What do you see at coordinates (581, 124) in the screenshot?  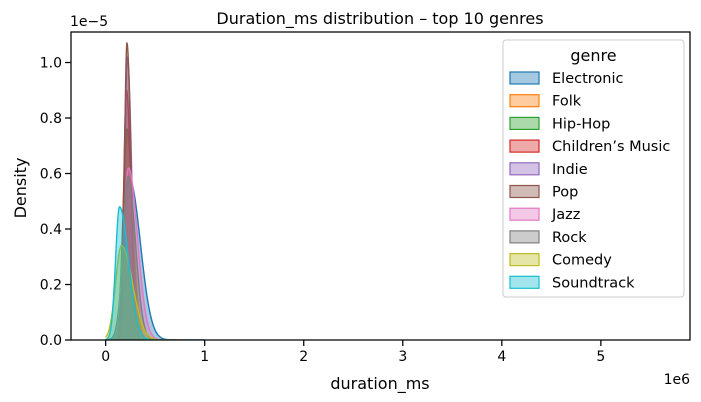 I see `legend-label-hip-hop: Hip-Hop` at bounding box center [581, 124].